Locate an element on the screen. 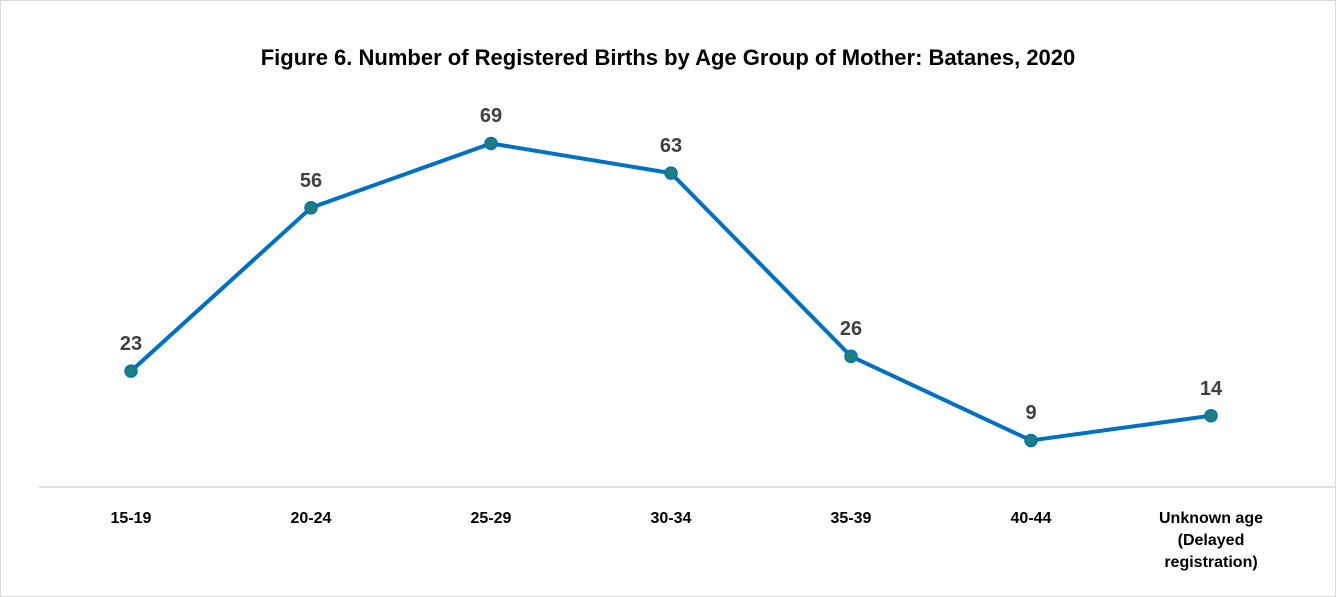 The width and height of the screenshot is (1336, 597). data-label: 9 is located at coordinates (1031, 413).